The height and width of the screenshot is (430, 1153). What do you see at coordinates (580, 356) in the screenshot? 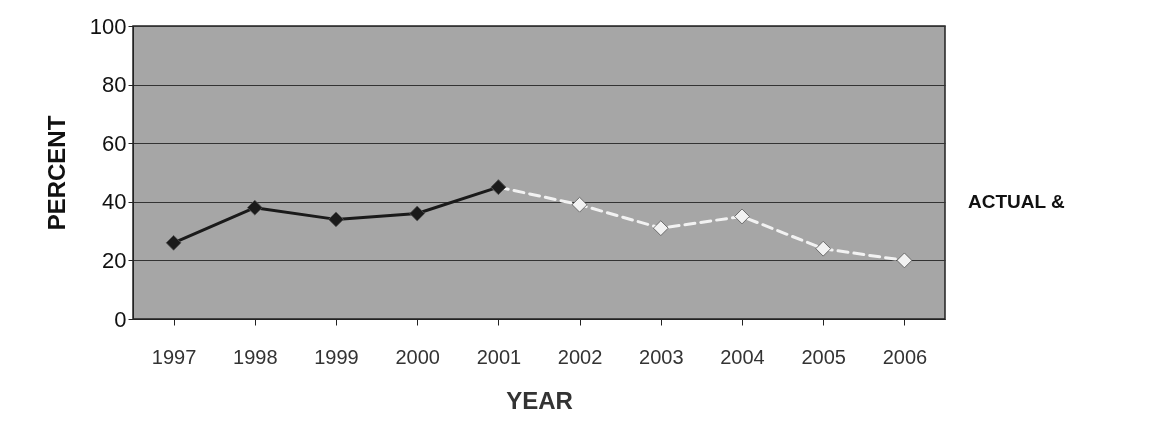
I see `x-tick-label: 2002` at bounding box center [580, 356].